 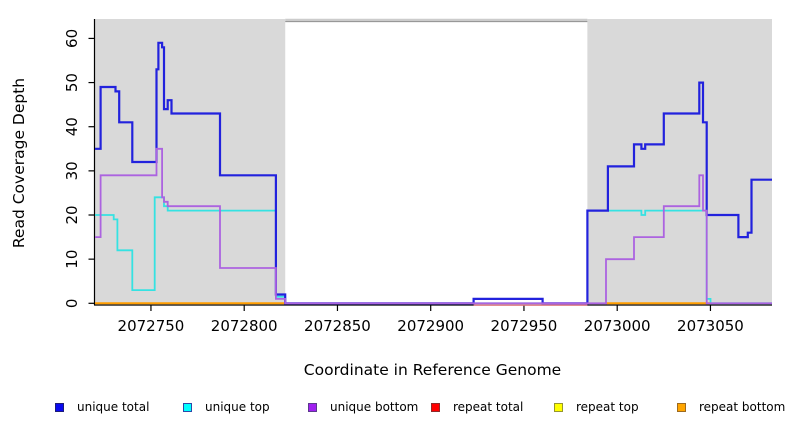 I want to click on legend-label: repeat bottom, so click(x=742, y=407).